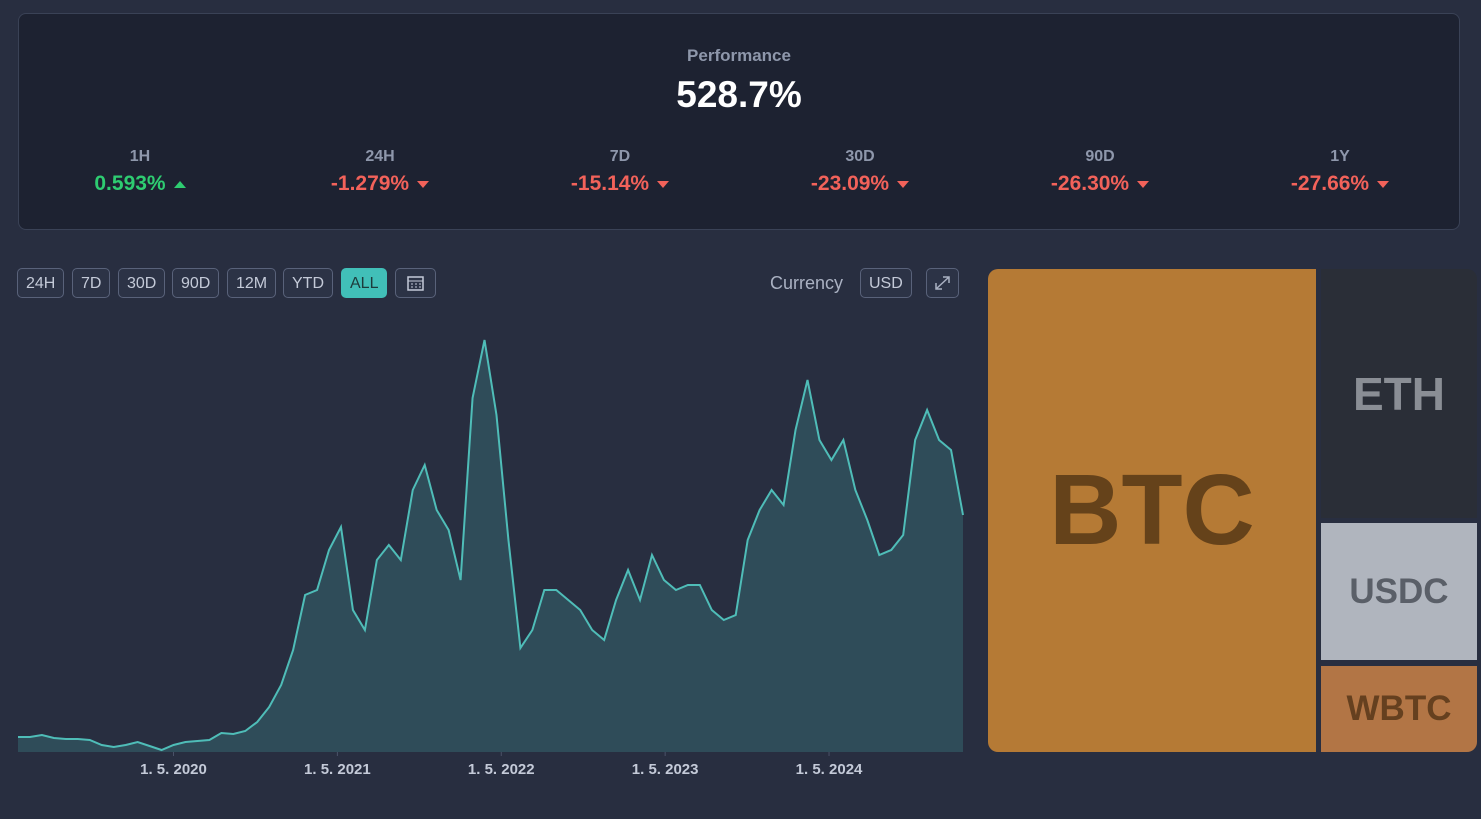 The image size is (1481, 819). Describe the element at coordinates (142, 283) in the screenshot. I see `range-button: 30D` at that location.